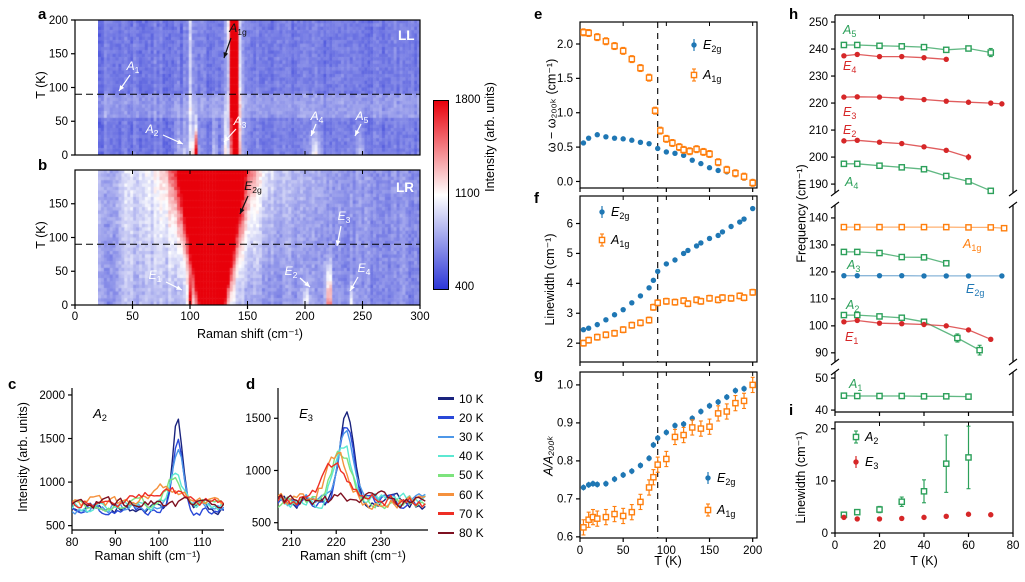 This screenshot has width=1025, height=582. What do you see at coordinates (818, 50) in the screenshot?
I see `svg-text: 240` at bounding box center [818, 50].